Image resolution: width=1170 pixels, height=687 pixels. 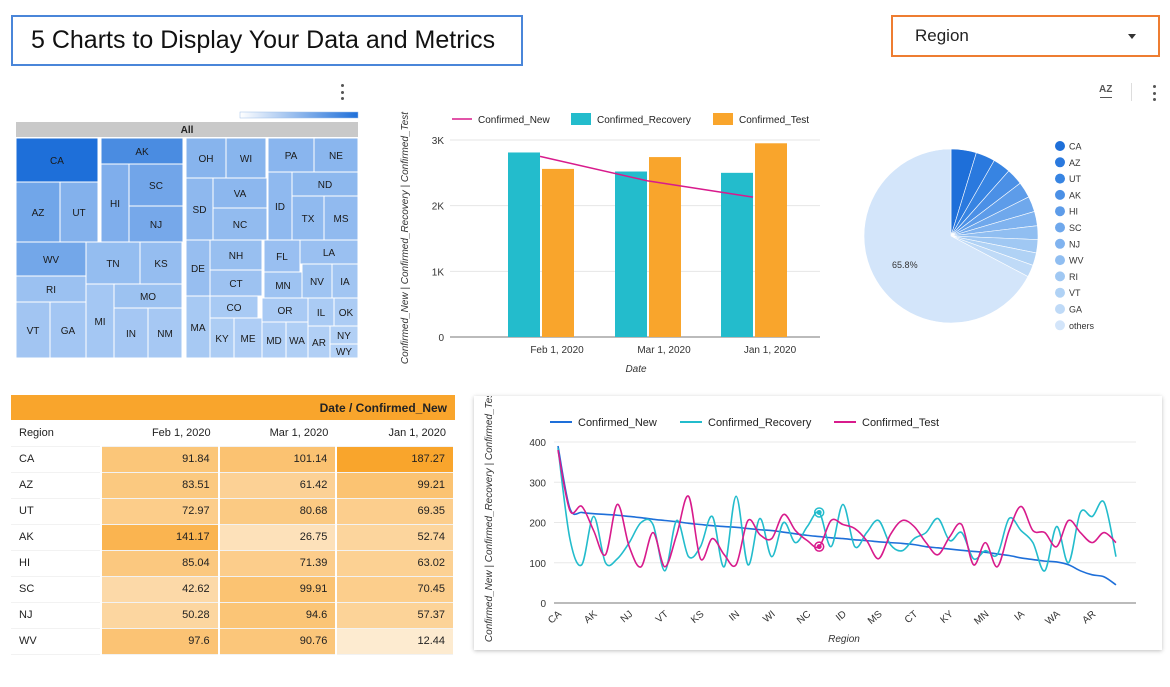 What do you see at coordinates (395, 485) in the screenshot?
I see `pivot-cell: 99.21` at bounding box center [395, 485].